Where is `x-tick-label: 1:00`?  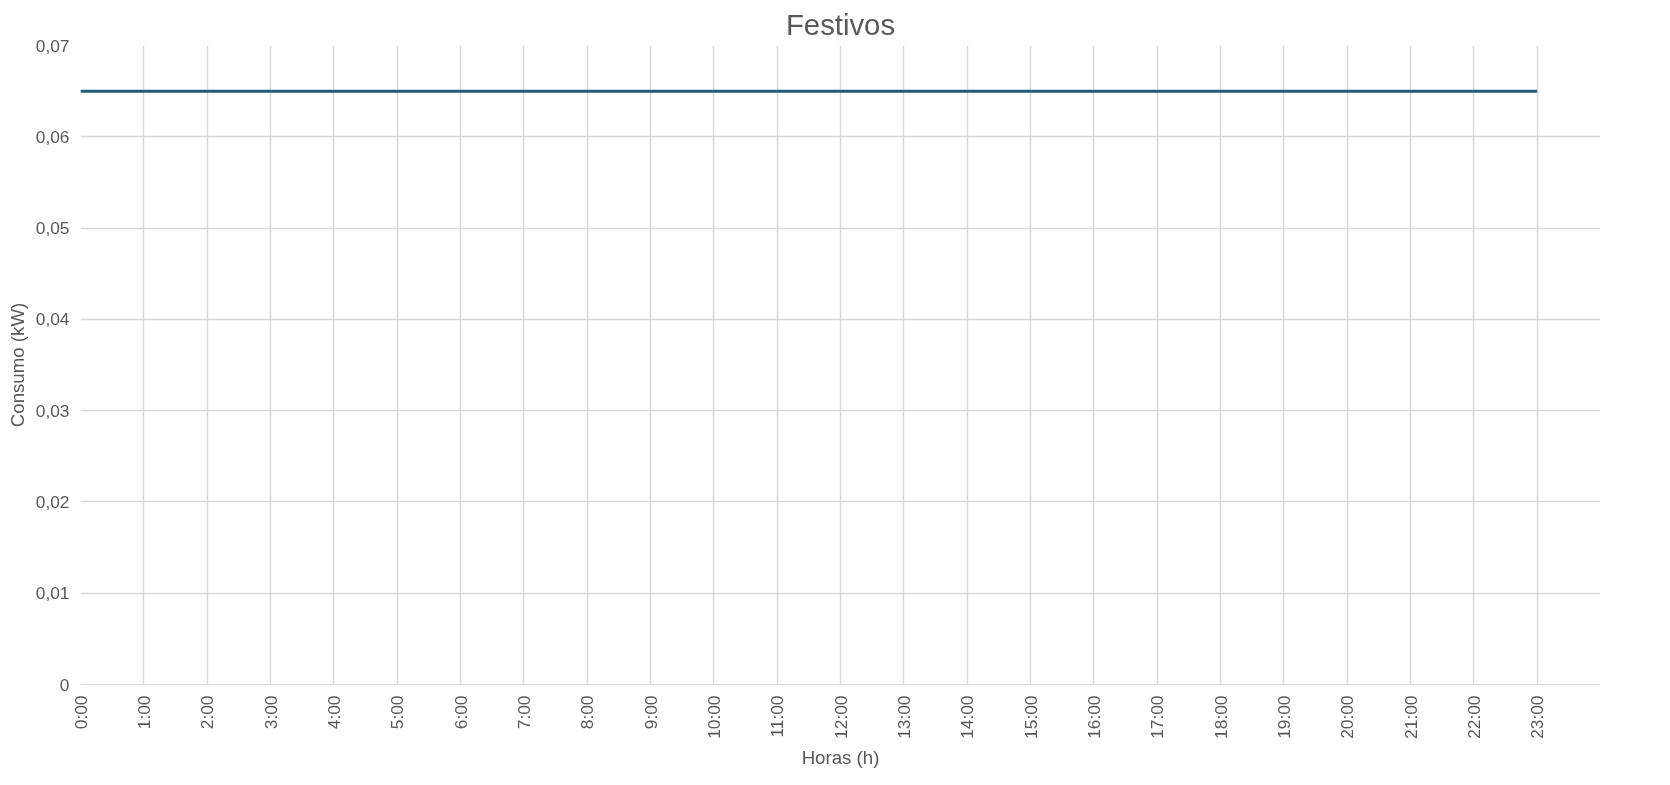
x-tick-label: 1:00 is located at coordinates (143, 712).